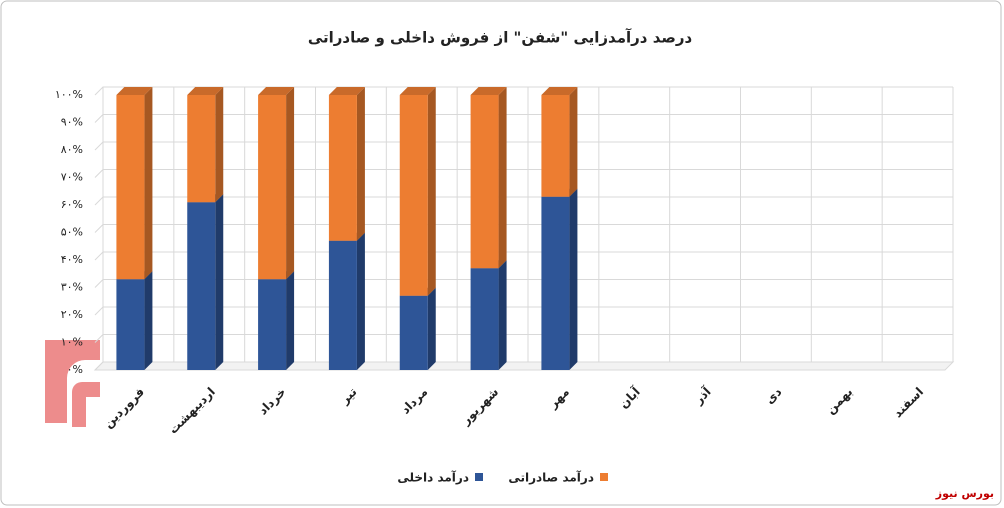  What do you see at coordinates (433, 477) in the screenshot?
I see `legend-label: درآمد داخلی` at bounding box center [433, 477].